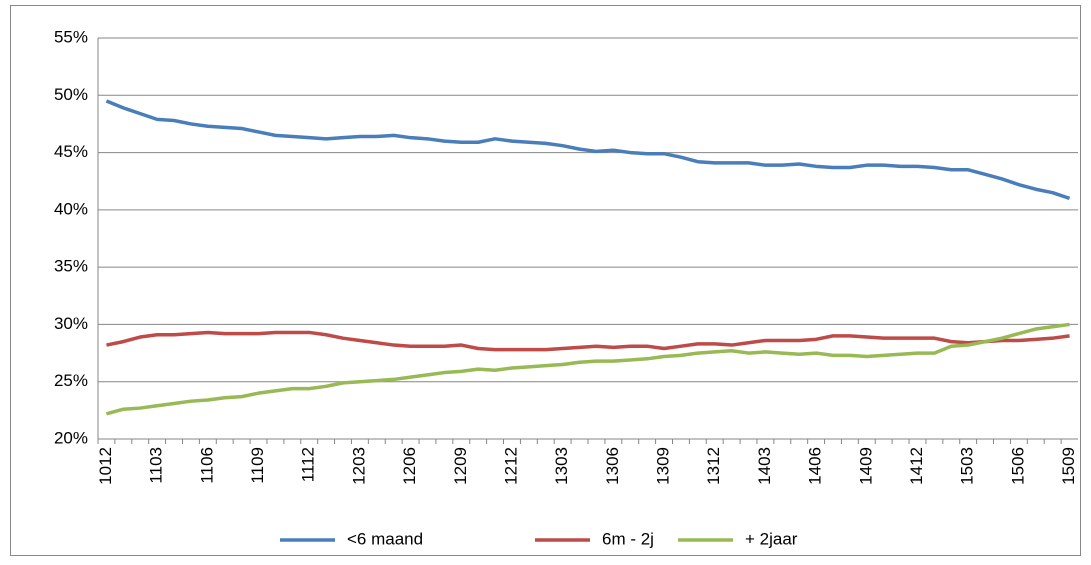 The width and height of the screenshot is (1091, 565). I want to click on x-tick-label: 1312, so click(713, 466).